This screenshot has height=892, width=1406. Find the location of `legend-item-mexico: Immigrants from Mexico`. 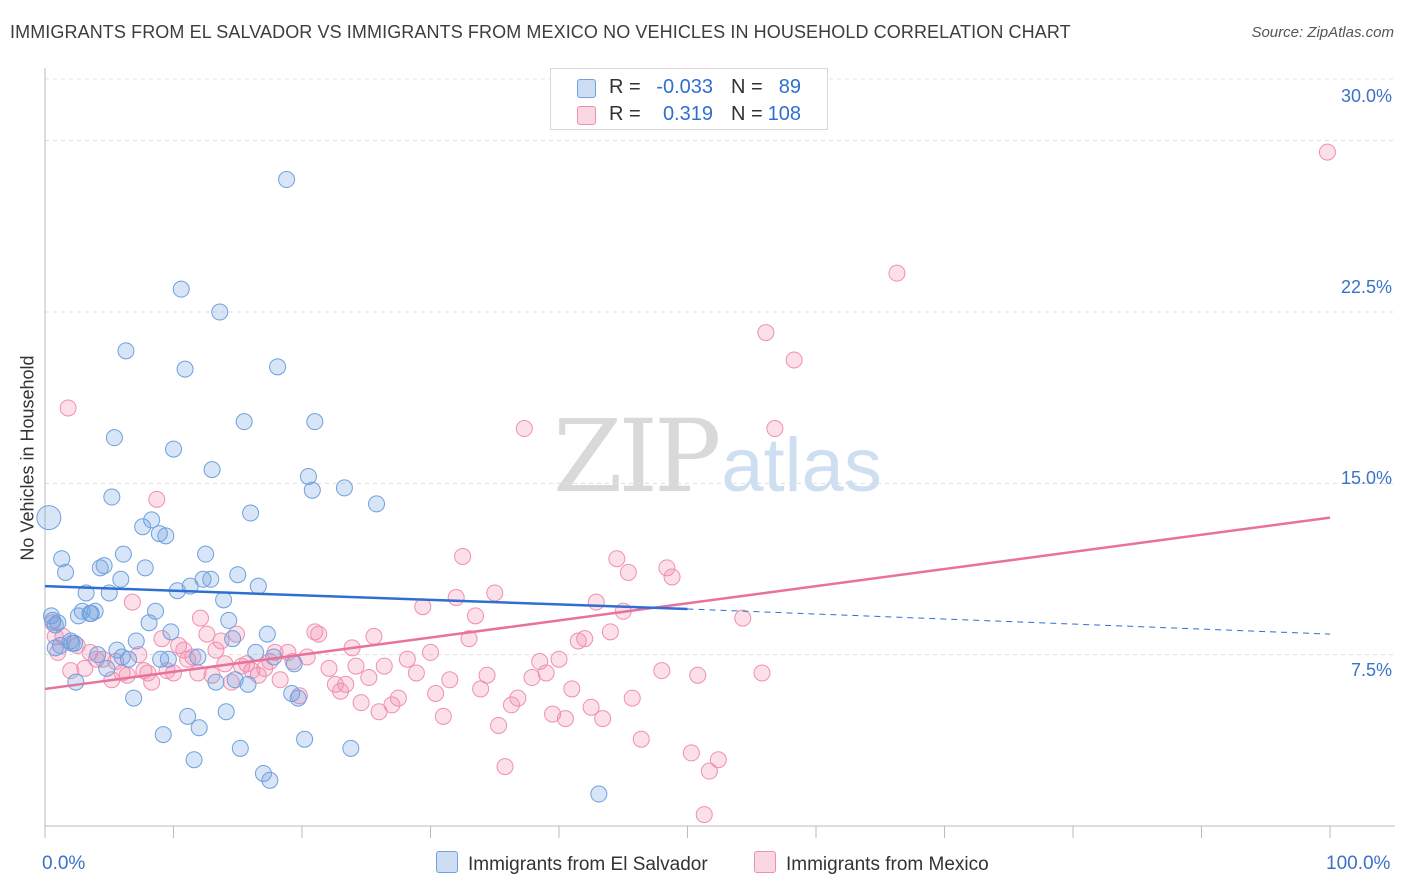

legend-item-mexico: Immigrants from Mexico is located at coordinates (871, 863).